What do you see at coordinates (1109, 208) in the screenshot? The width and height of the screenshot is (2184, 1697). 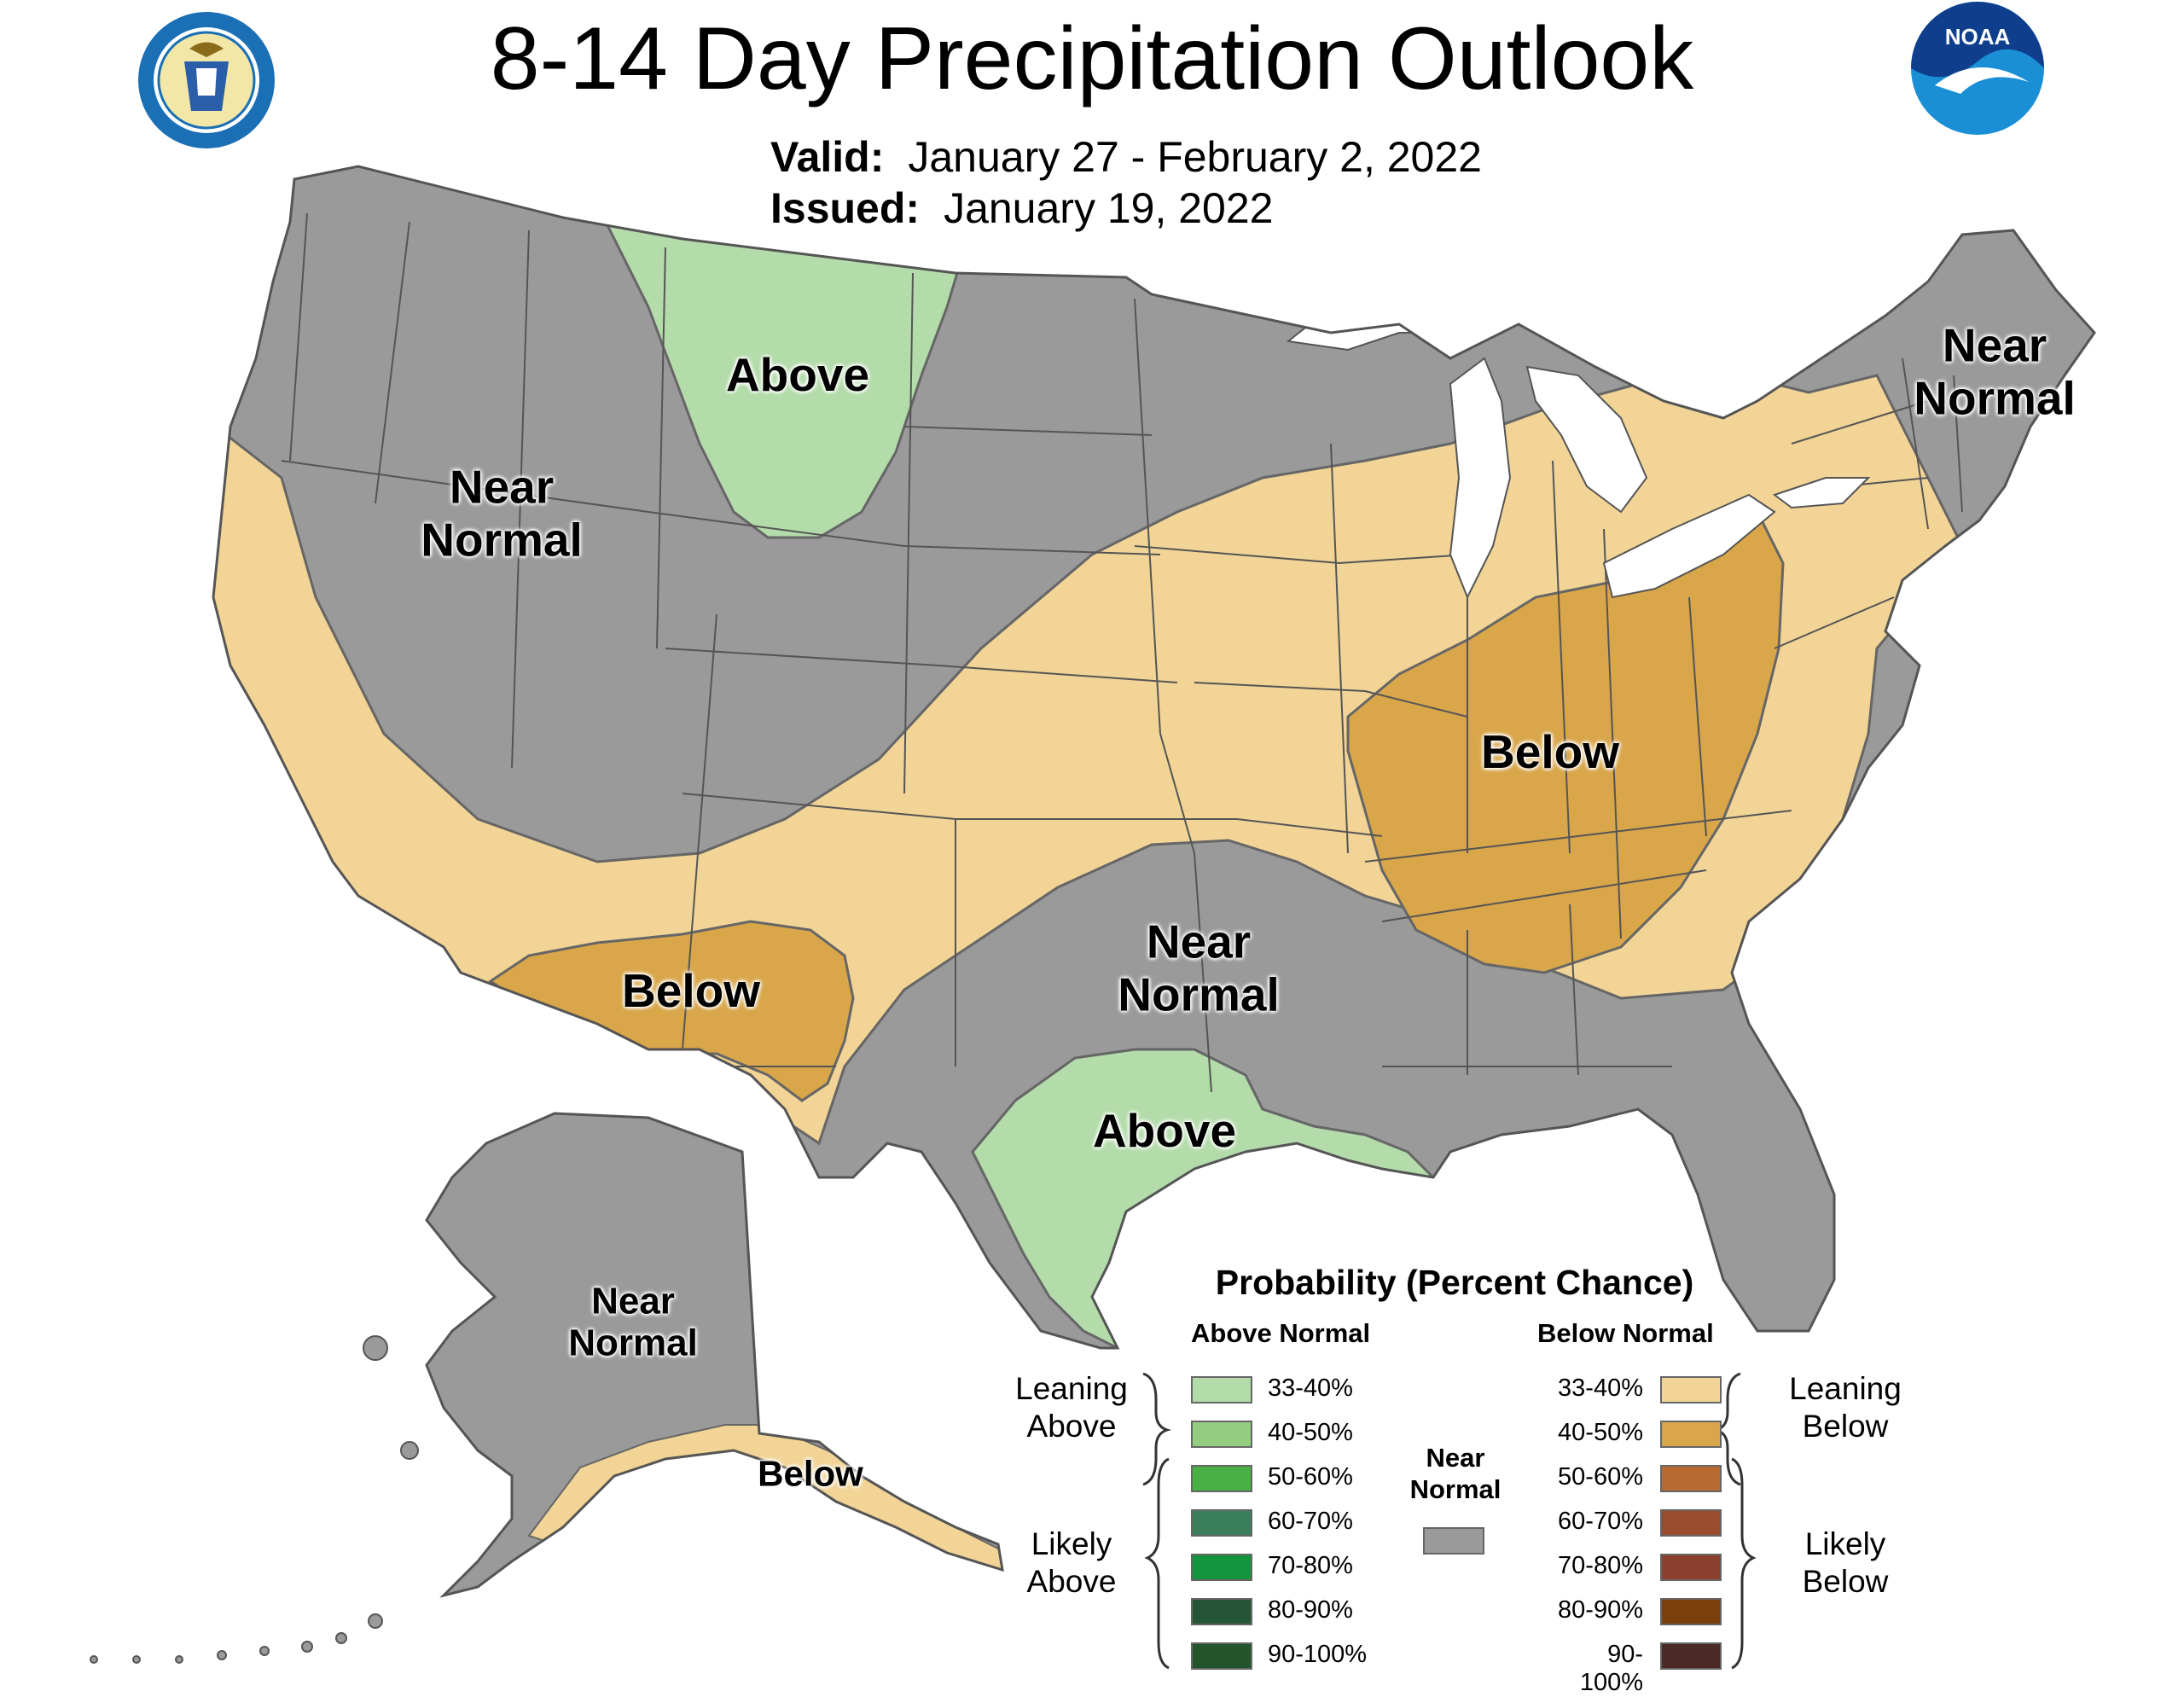 I see `issued-value: January 19, 2022` at bounding box center [1109, 208].